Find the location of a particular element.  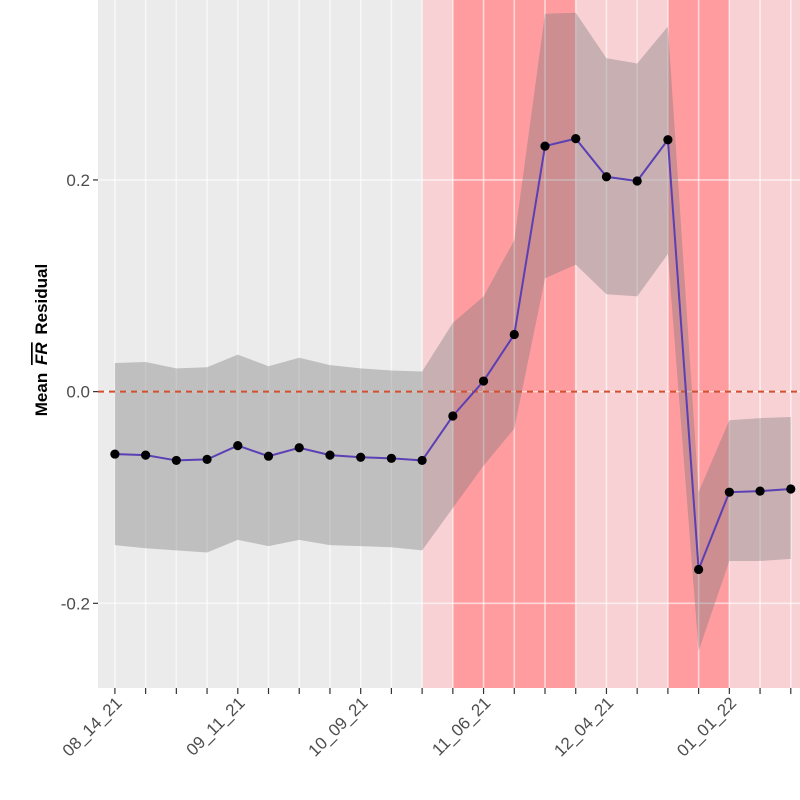

y-axis-label-suffix: Residual is located at coordinates (41, 299).